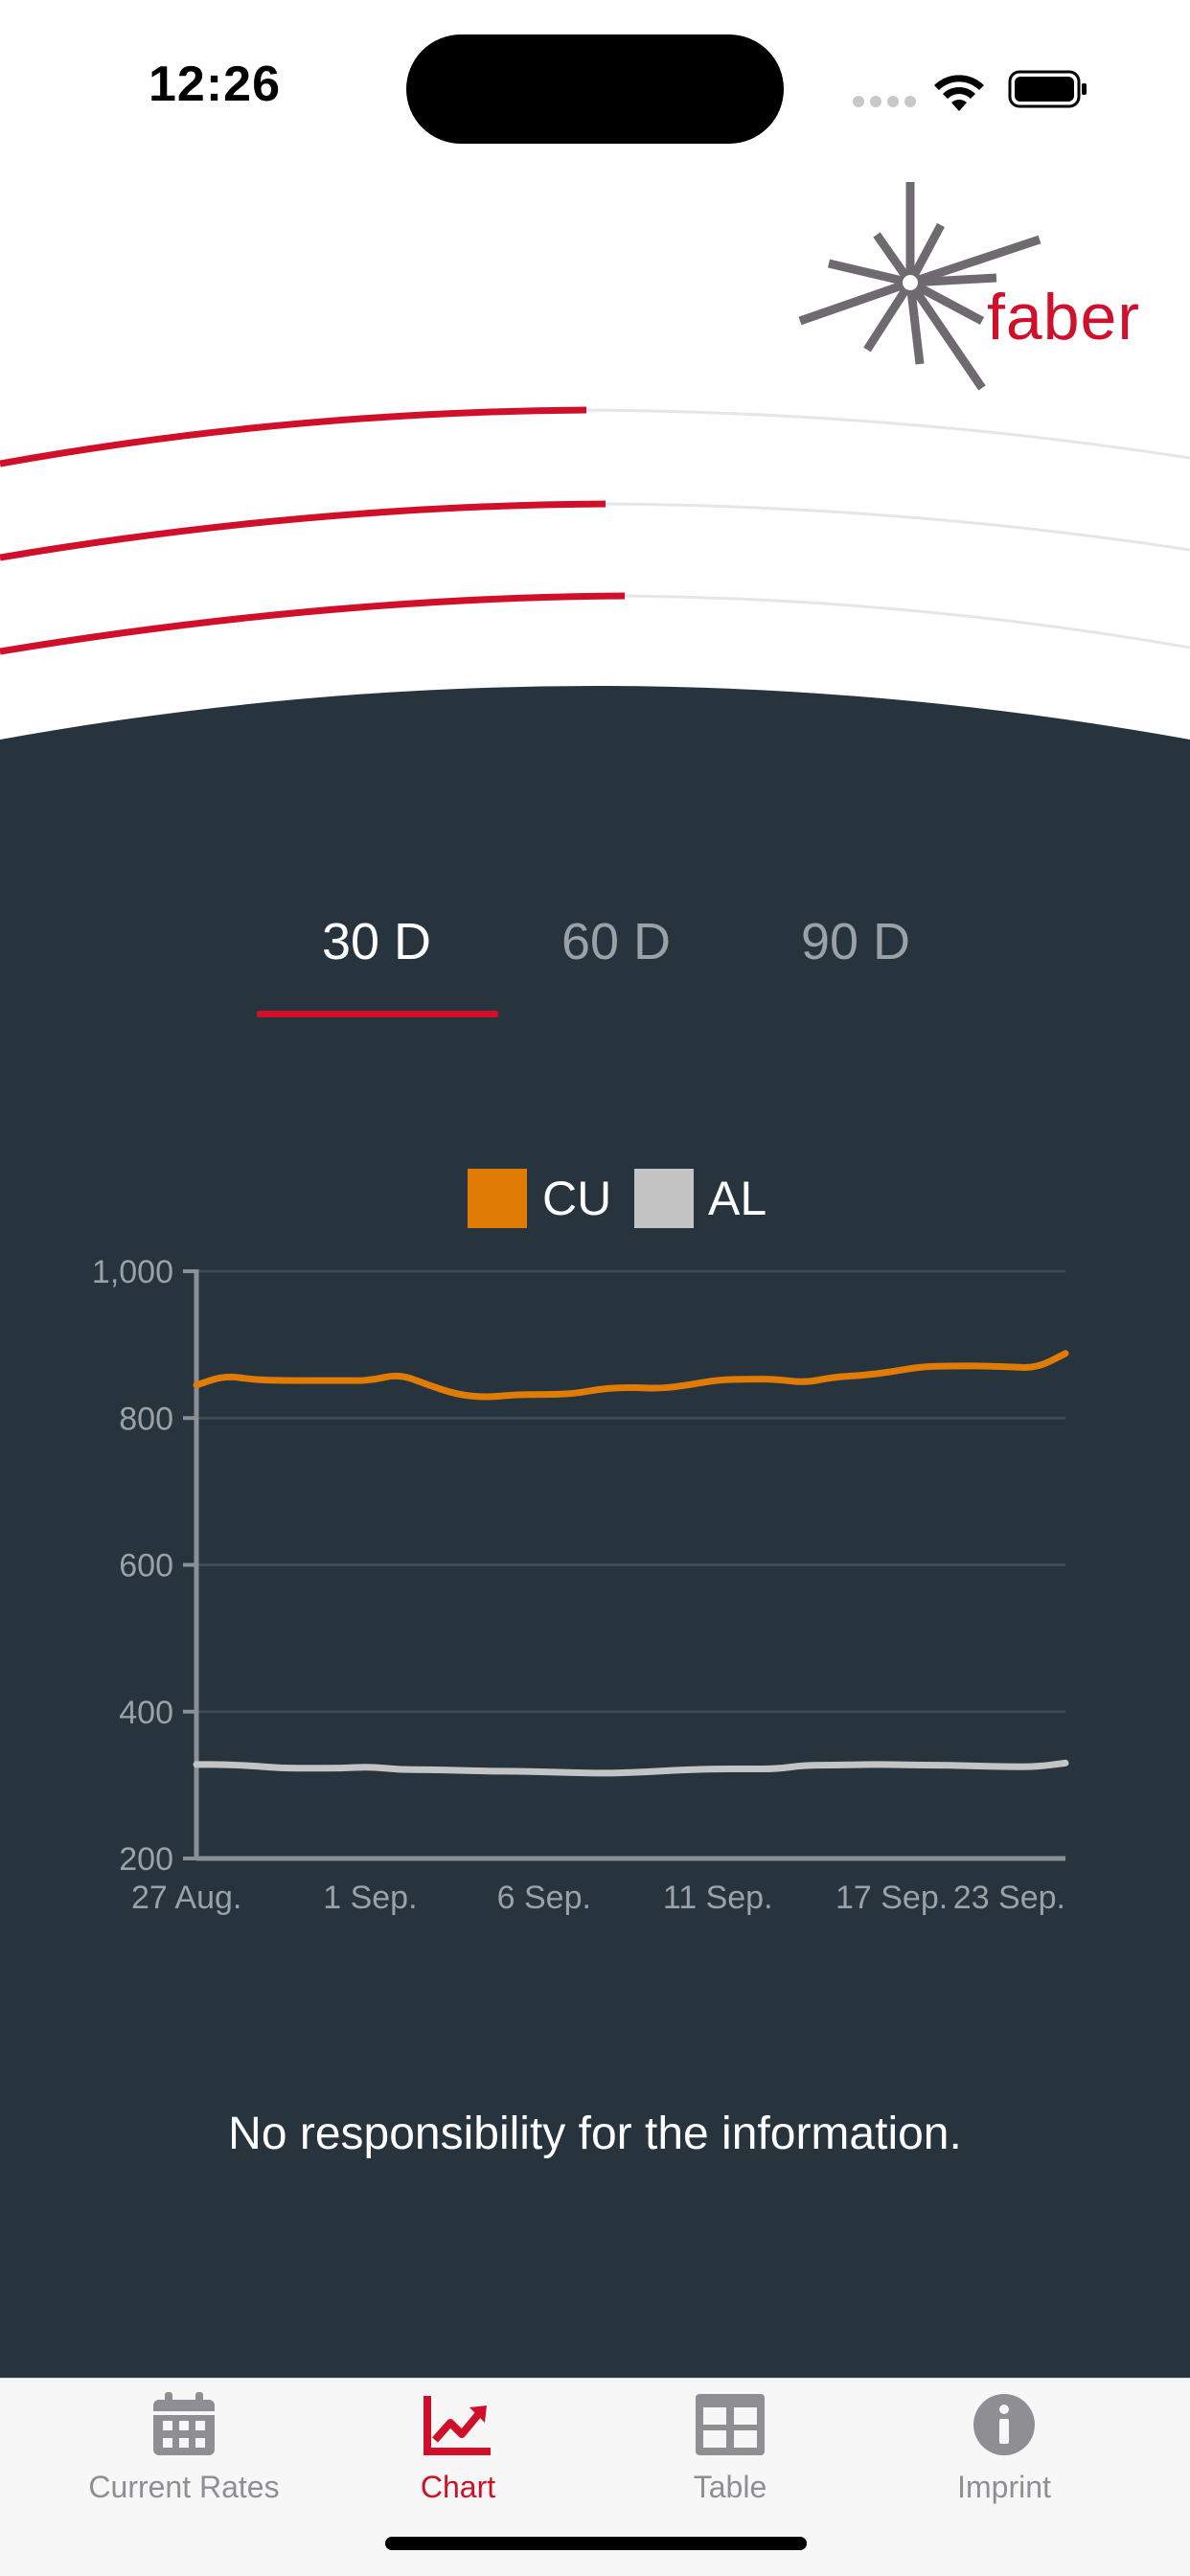 Image resolution: width=1190 pixels, height=2576 pixels. What do you see at coordinates (664, 1198) in the screenshot?
I see `legend-al-swatch` at bounding box center [664, 1198].